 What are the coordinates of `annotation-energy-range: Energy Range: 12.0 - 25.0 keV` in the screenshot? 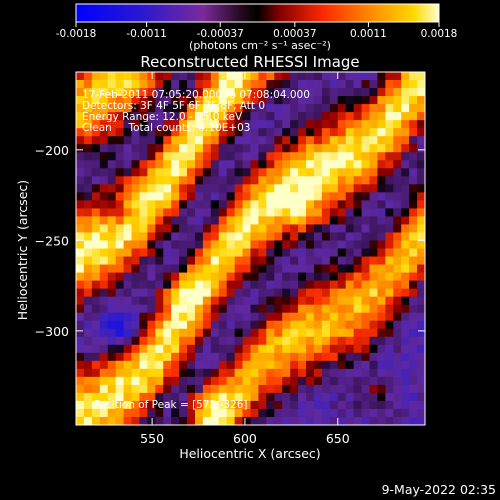 It's located at (162, 117).